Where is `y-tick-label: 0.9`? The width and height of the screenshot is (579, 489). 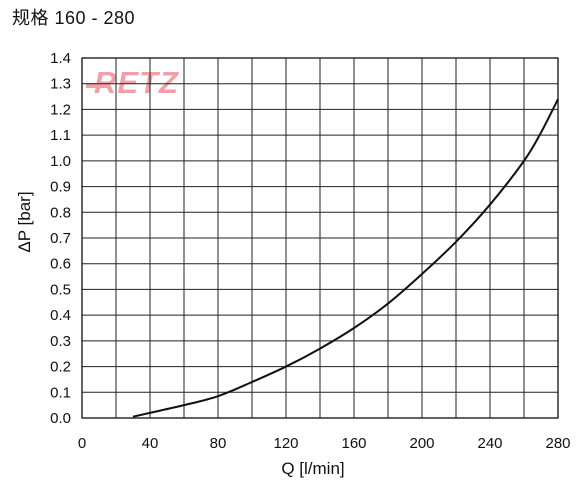
y-tick-label: 0.9 is located at coordinates (60, 187).